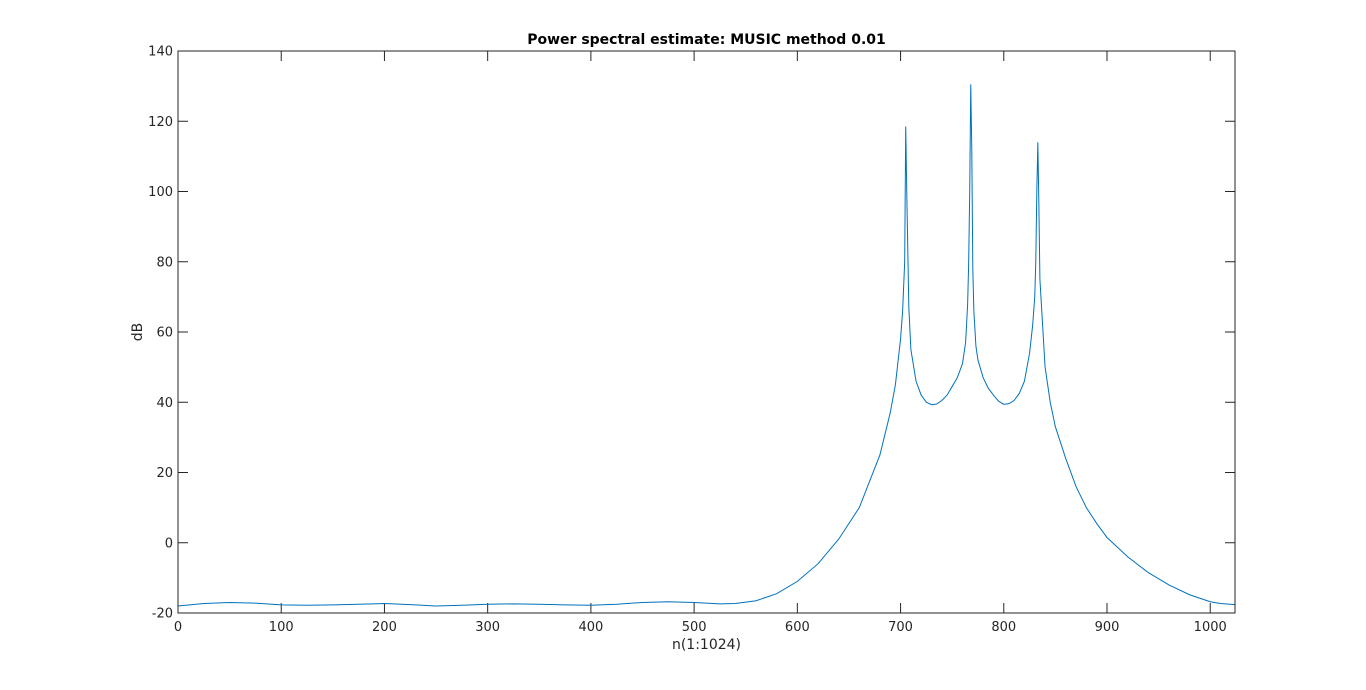  I want to click on y-axis-tick-labels: -20 0 20 40 60 80 100 120 140, so click(160, 333).